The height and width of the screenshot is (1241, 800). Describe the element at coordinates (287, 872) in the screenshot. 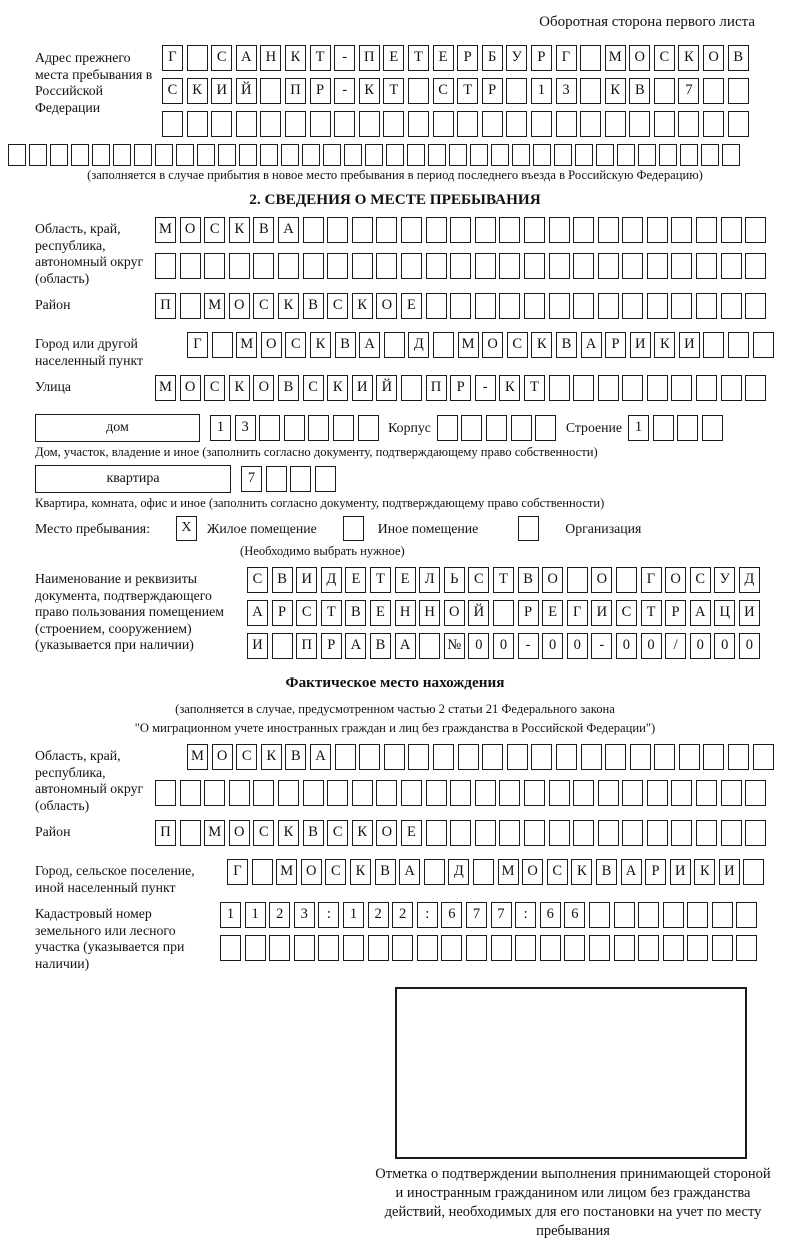

I see `char-cell: М` at that location.